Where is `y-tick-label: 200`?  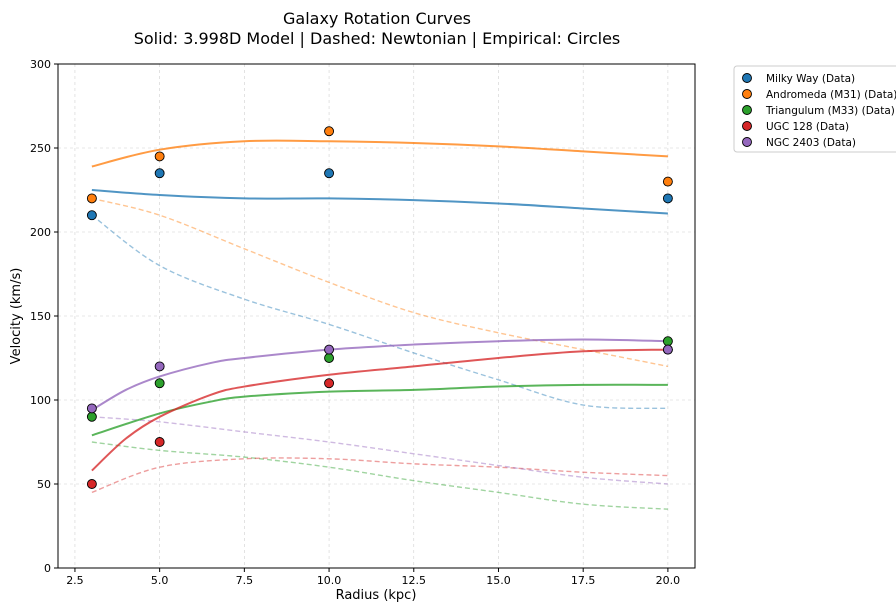 y-tick-label: 200 is located at coordinates (40, 232).